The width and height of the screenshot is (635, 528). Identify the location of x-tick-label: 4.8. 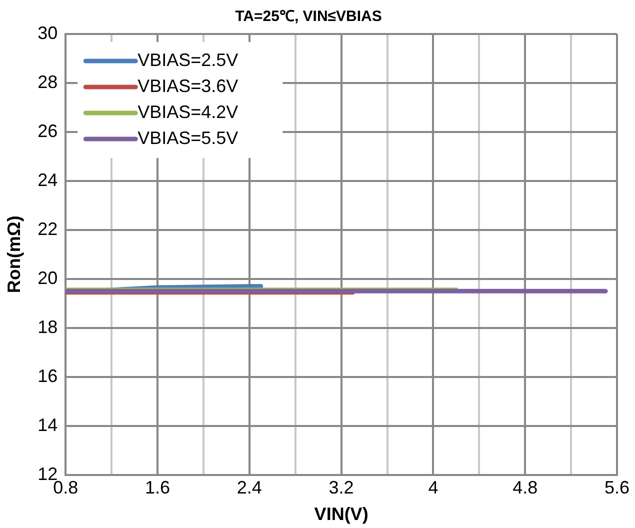
(525, 488).